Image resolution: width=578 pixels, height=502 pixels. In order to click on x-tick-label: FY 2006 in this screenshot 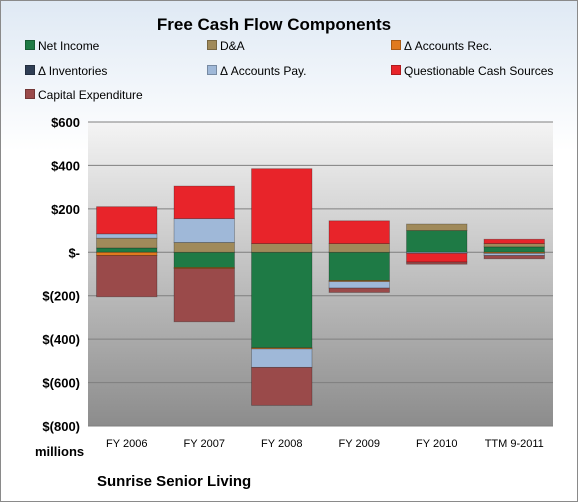, I will do `click(126, 444)`.